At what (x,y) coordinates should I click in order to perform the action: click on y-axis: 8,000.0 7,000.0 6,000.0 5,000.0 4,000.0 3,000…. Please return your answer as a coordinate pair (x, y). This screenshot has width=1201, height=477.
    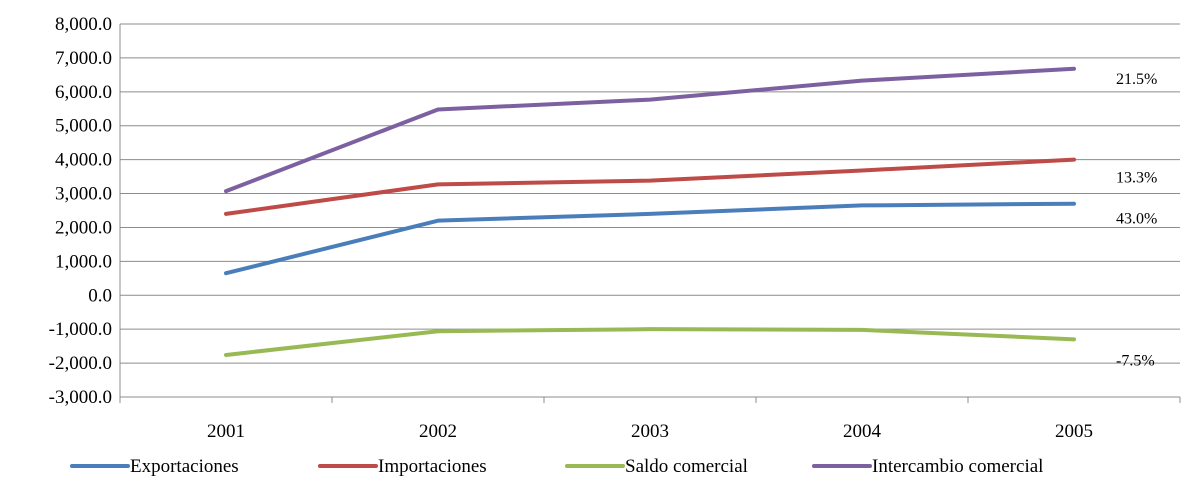
    Looking at the image, I should click on (80, 211).